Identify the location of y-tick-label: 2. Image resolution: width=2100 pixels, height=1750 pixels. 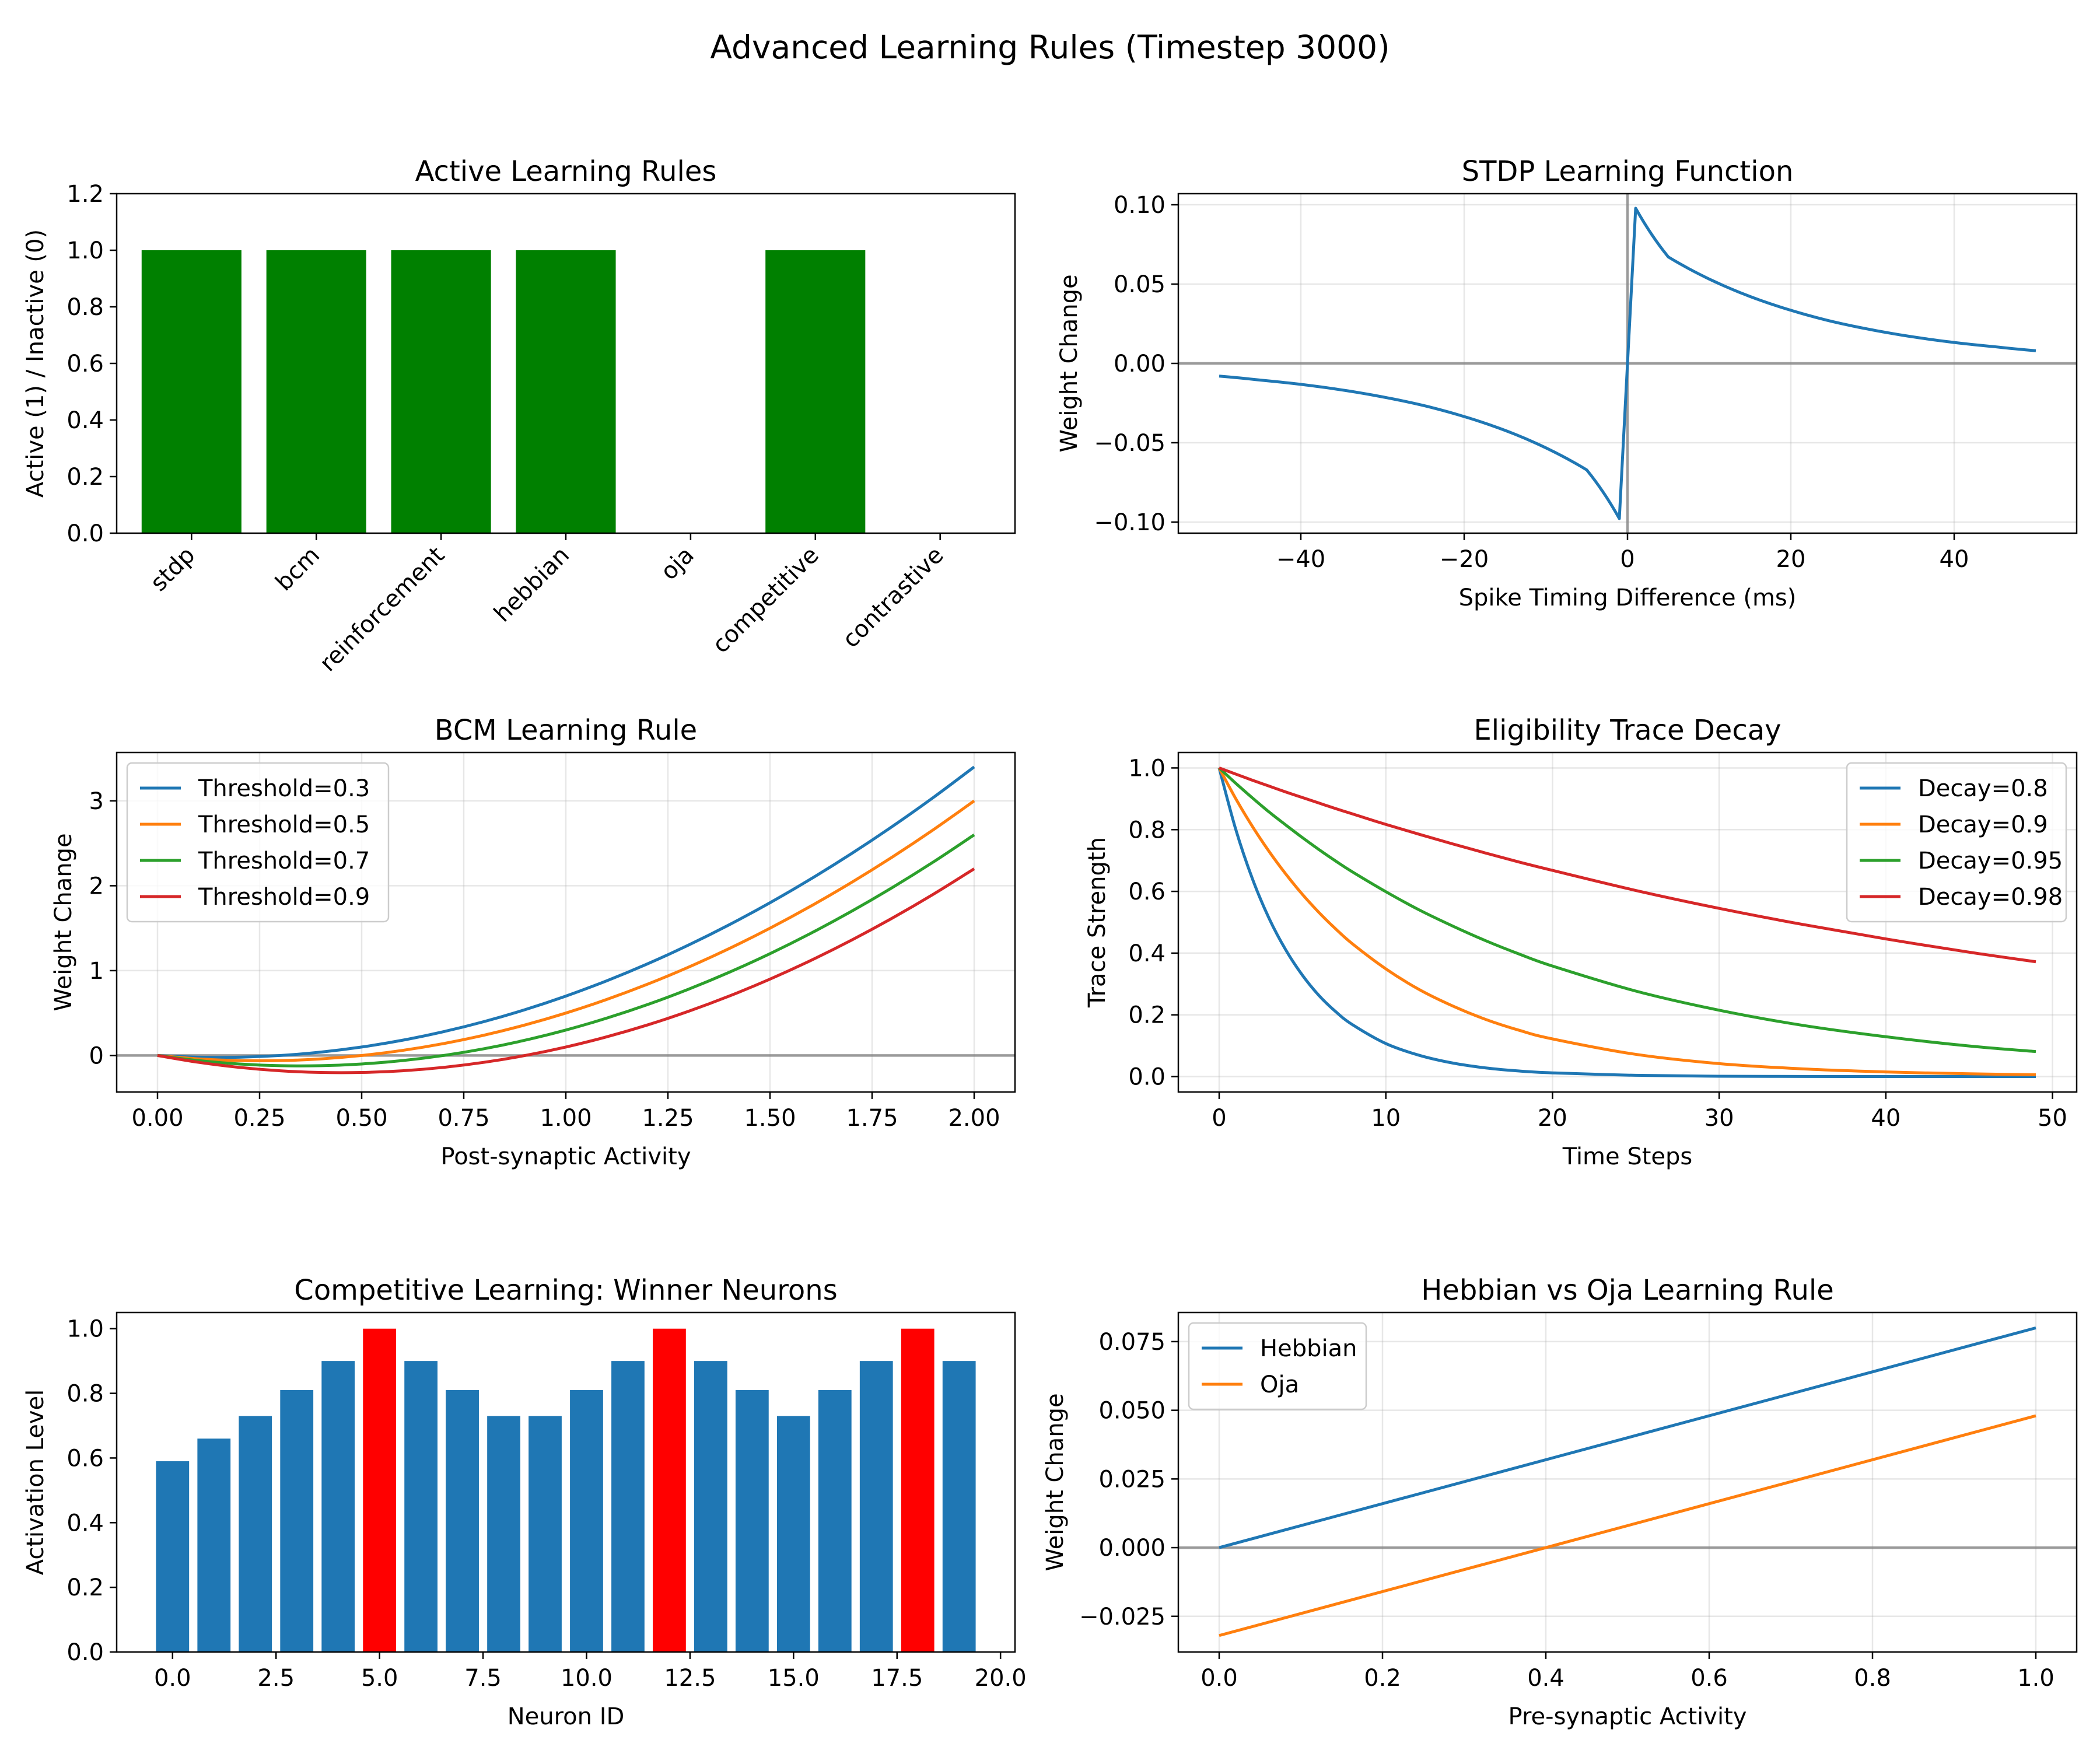
(96, 886).